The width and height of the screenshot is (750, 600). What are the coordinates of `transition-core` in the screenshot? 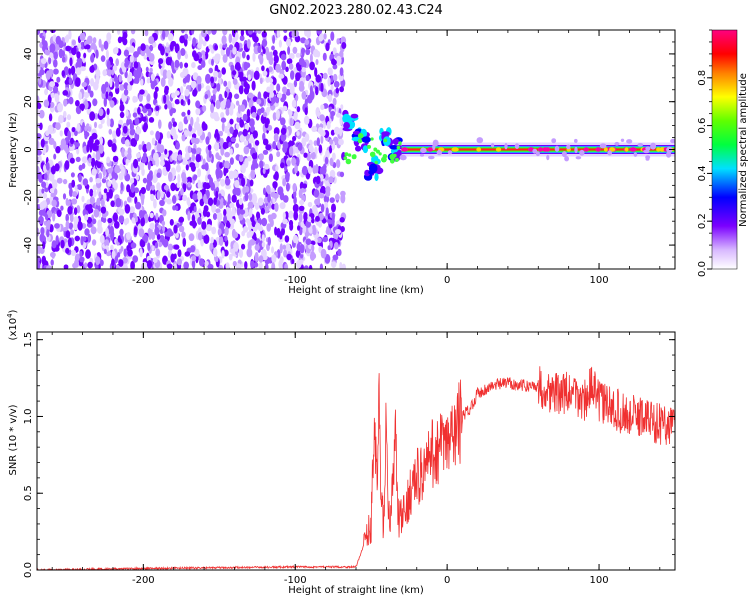 It's located at (380, 154).